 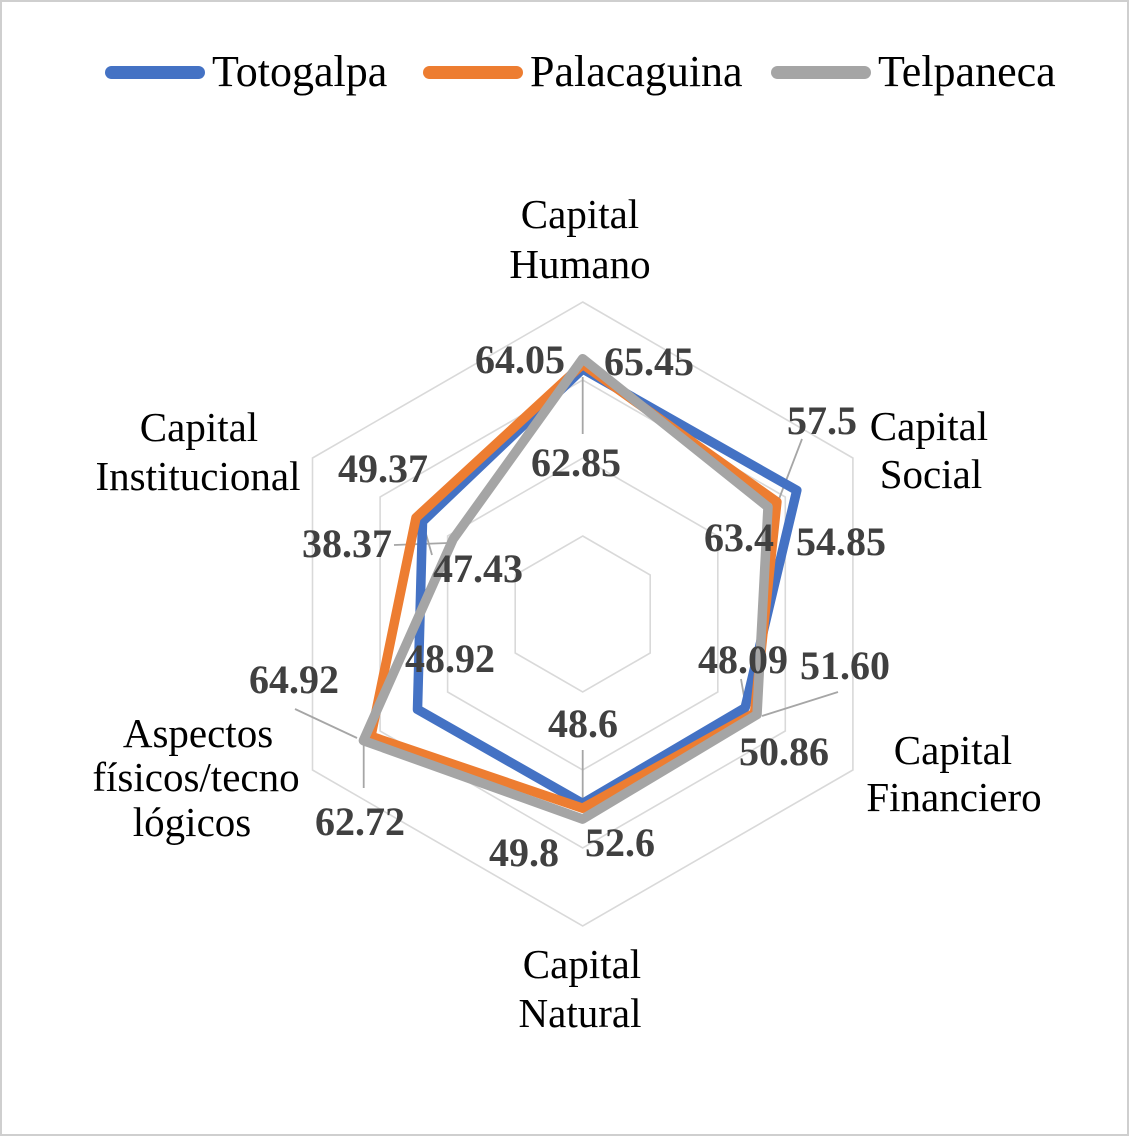 What do you see at coordinates (953, 750) in the screenshot?
I see `axis-label-capital-financiero-line1: Capital` at bounding box center [953, 750].